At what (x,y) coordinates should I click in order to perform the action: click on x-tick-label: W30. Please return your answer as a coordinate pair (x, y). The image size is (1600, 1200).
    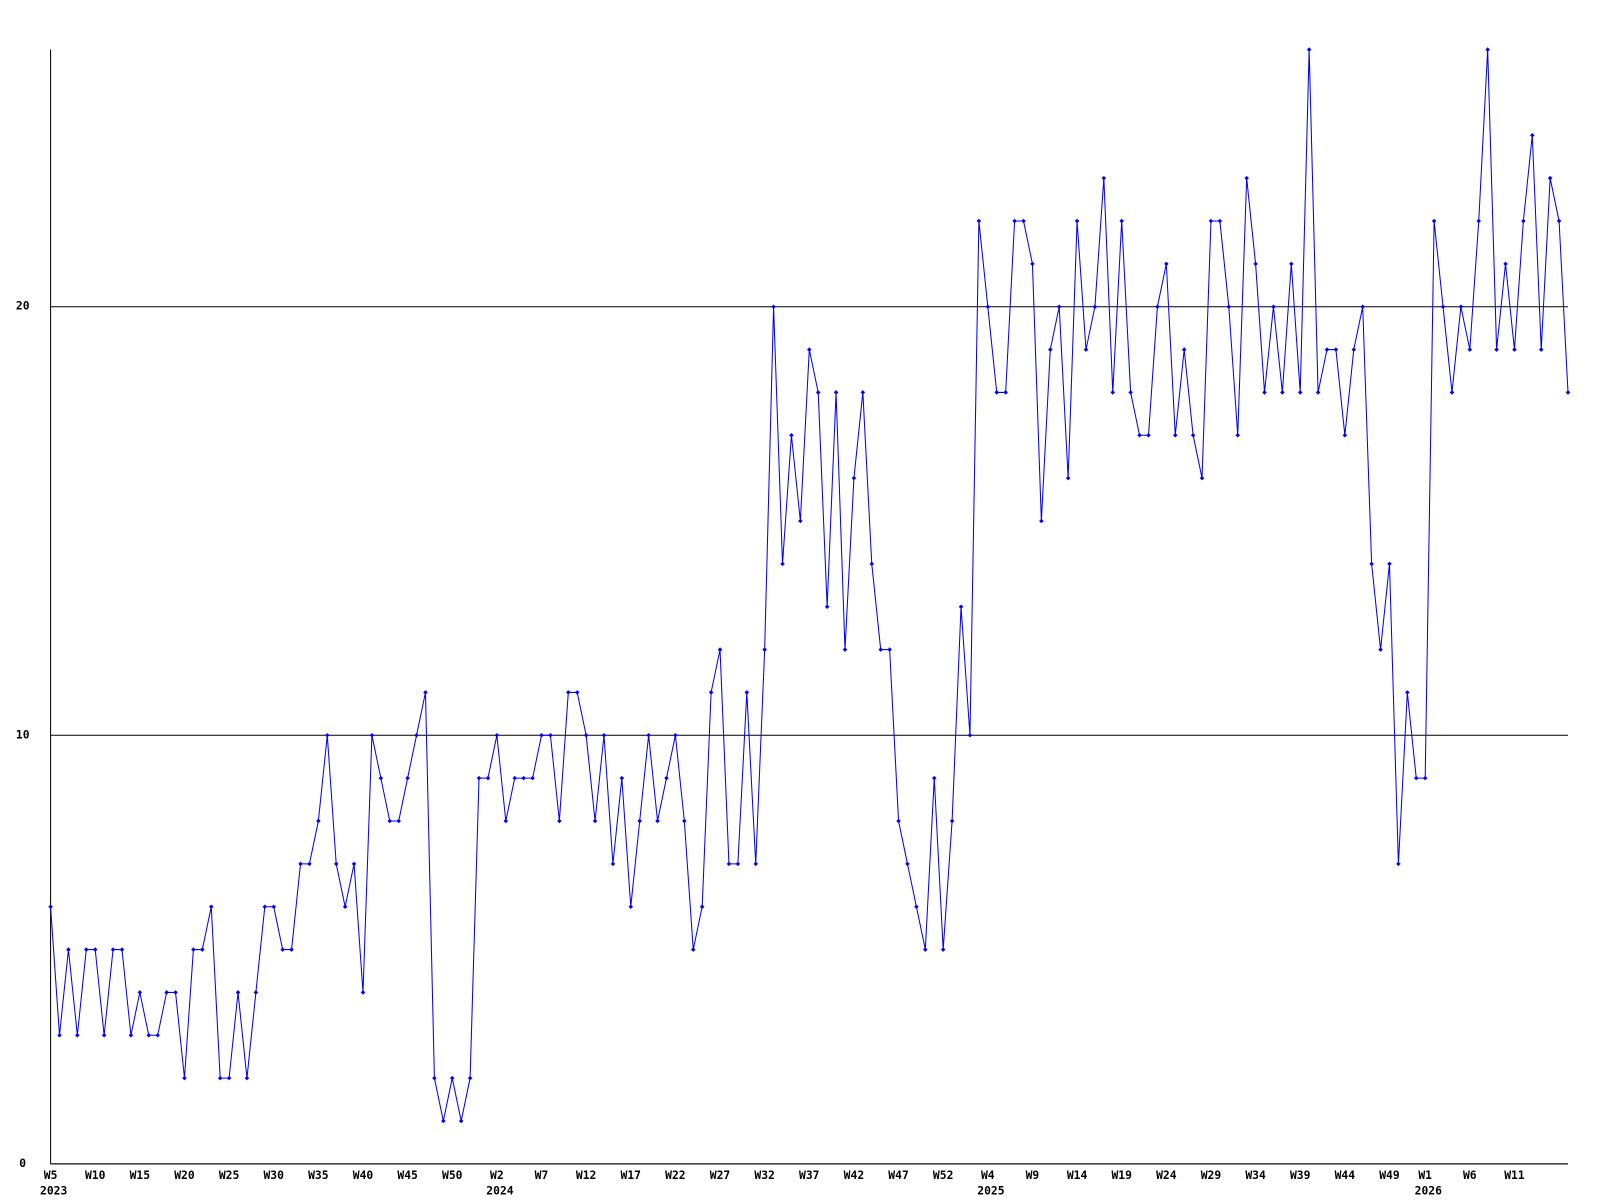
    Looking at the image, I should click on (273, 1175).